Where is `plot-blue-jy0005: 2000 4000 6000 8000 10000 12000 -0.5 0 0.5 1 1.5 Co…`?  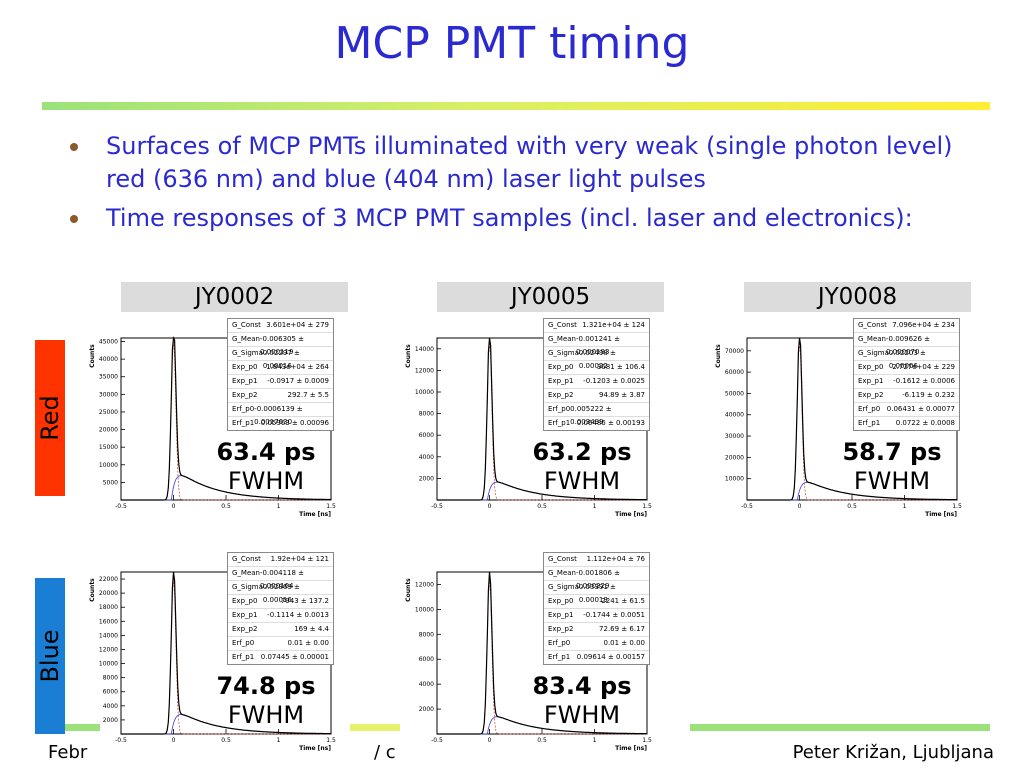 plot-blue-jy0005: 2000 4000 6000 8000 10000 12000 -0.5 0 0.5 1 1.5 Co… is located at coordinates (527, 652).